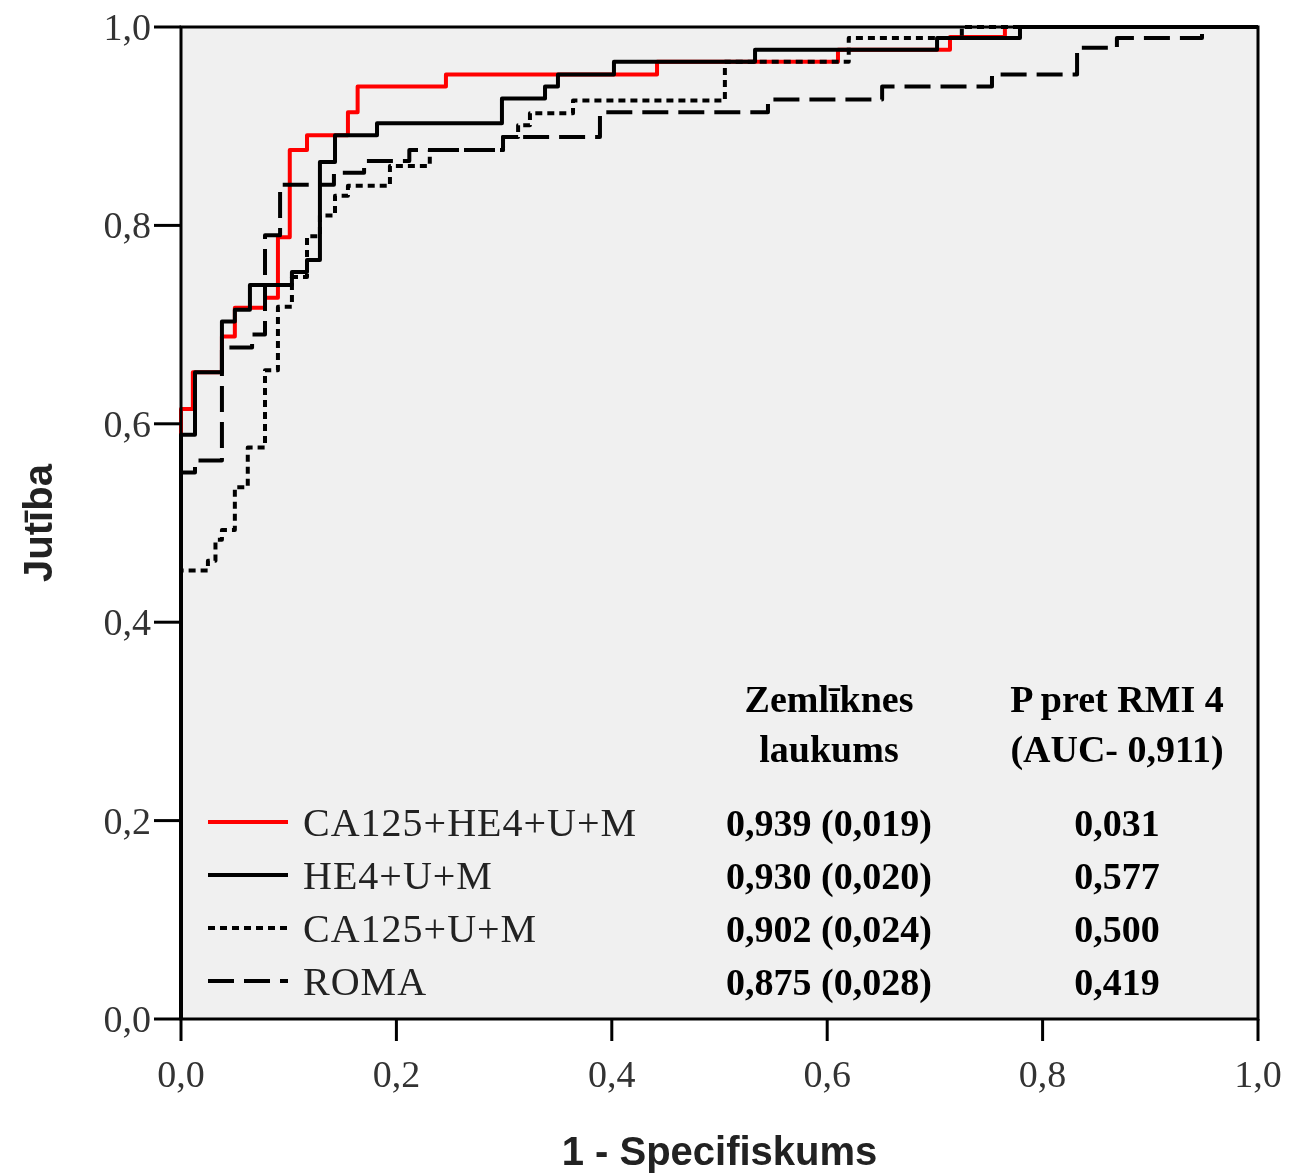 The width and height of the screenshot is (1289, 1176). What do you see at coordinates (1042, 1074) in the screenshot?
I see `x-tick-label: 0,8` at bounding box center [1042, 1074].